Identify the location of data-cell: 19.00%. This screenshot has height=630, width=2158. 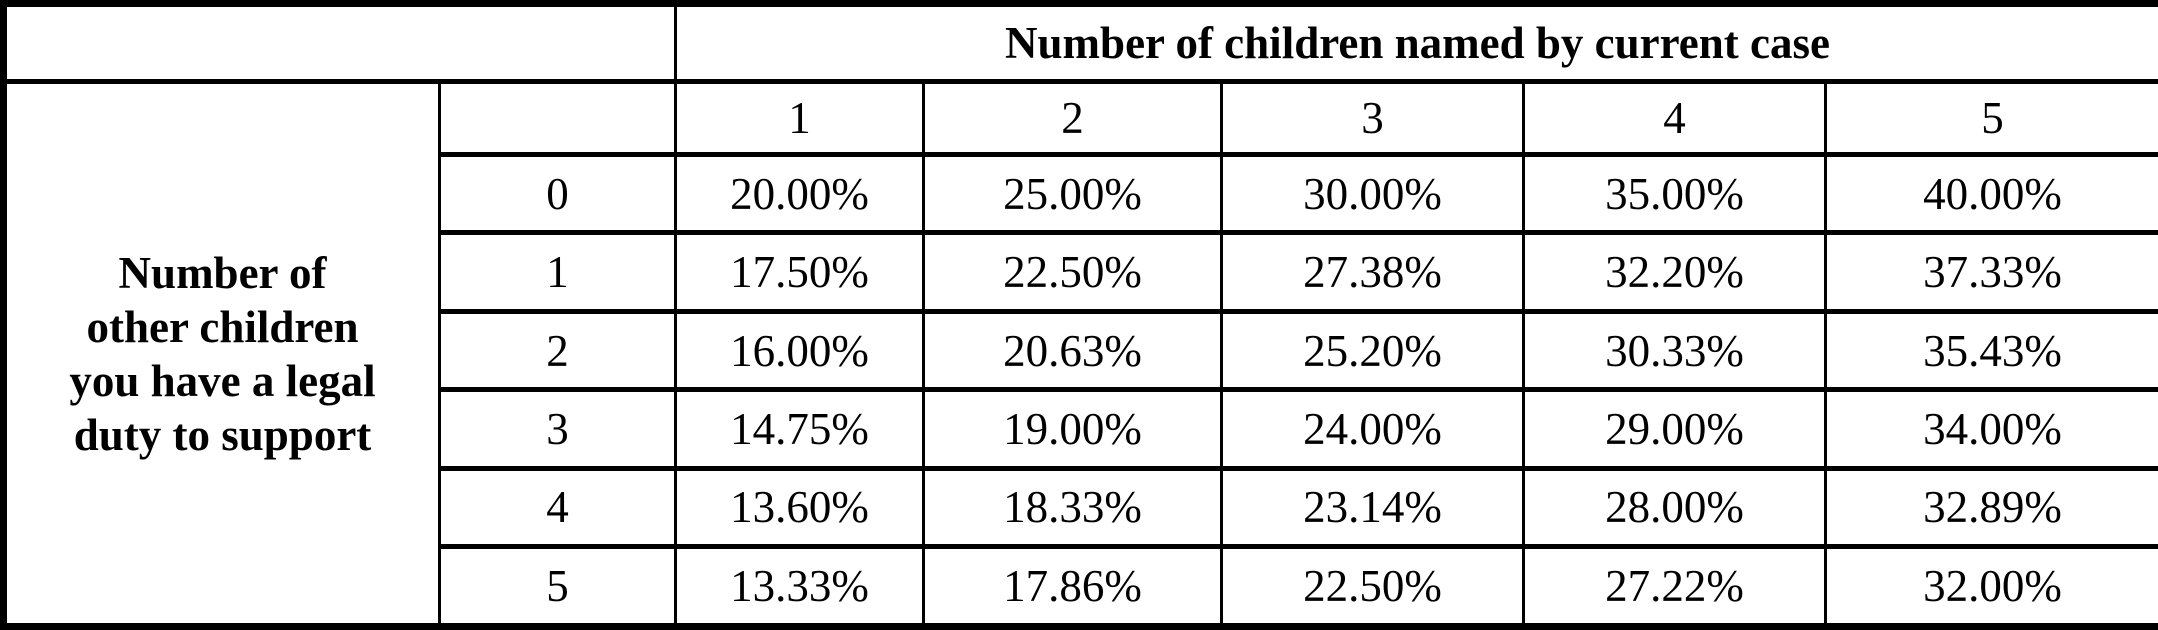
(1072, 429).